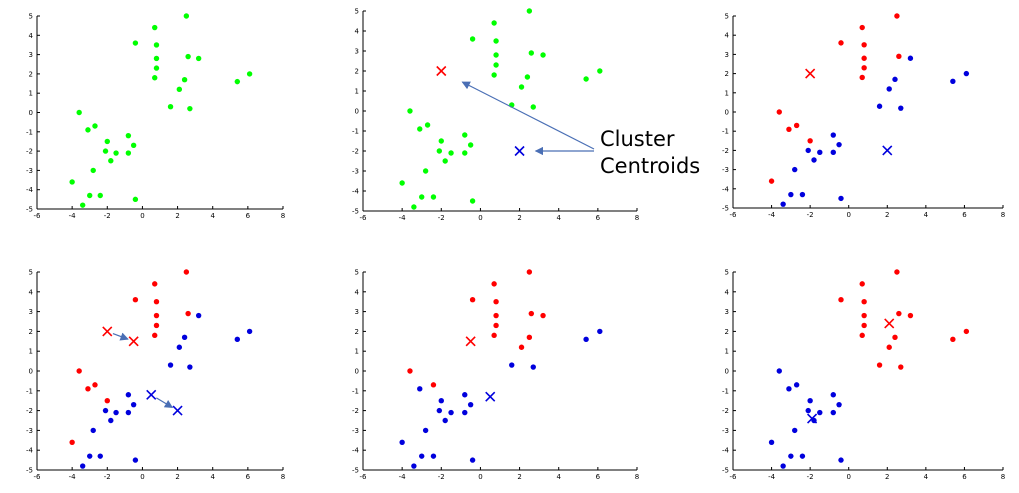 This screenshot has width=1019, height=493. Describe the element at coordinates (31, 36) in the screenshot. I see `y-tick-label: 4` at that location.